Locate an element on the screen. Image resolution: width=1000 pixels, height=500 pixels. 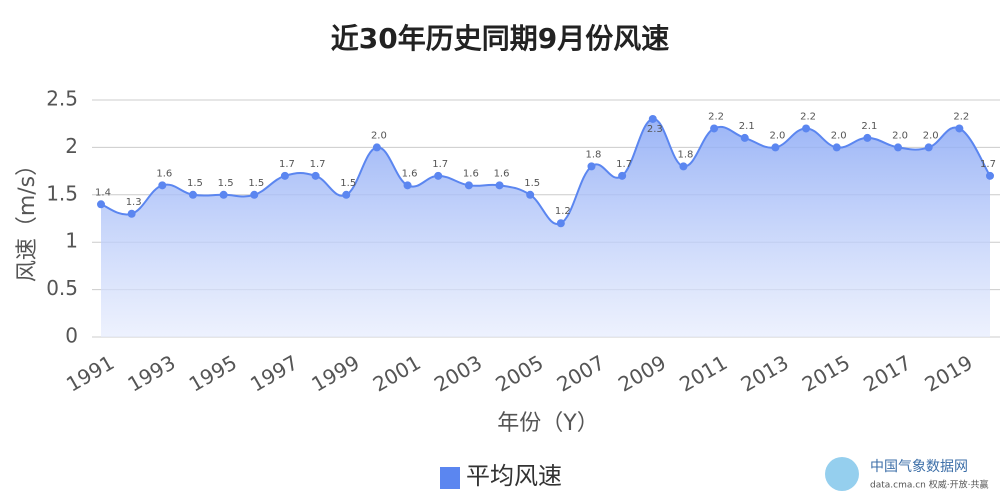
x-tick-label: 2009 is located at coordinates (642, 373).